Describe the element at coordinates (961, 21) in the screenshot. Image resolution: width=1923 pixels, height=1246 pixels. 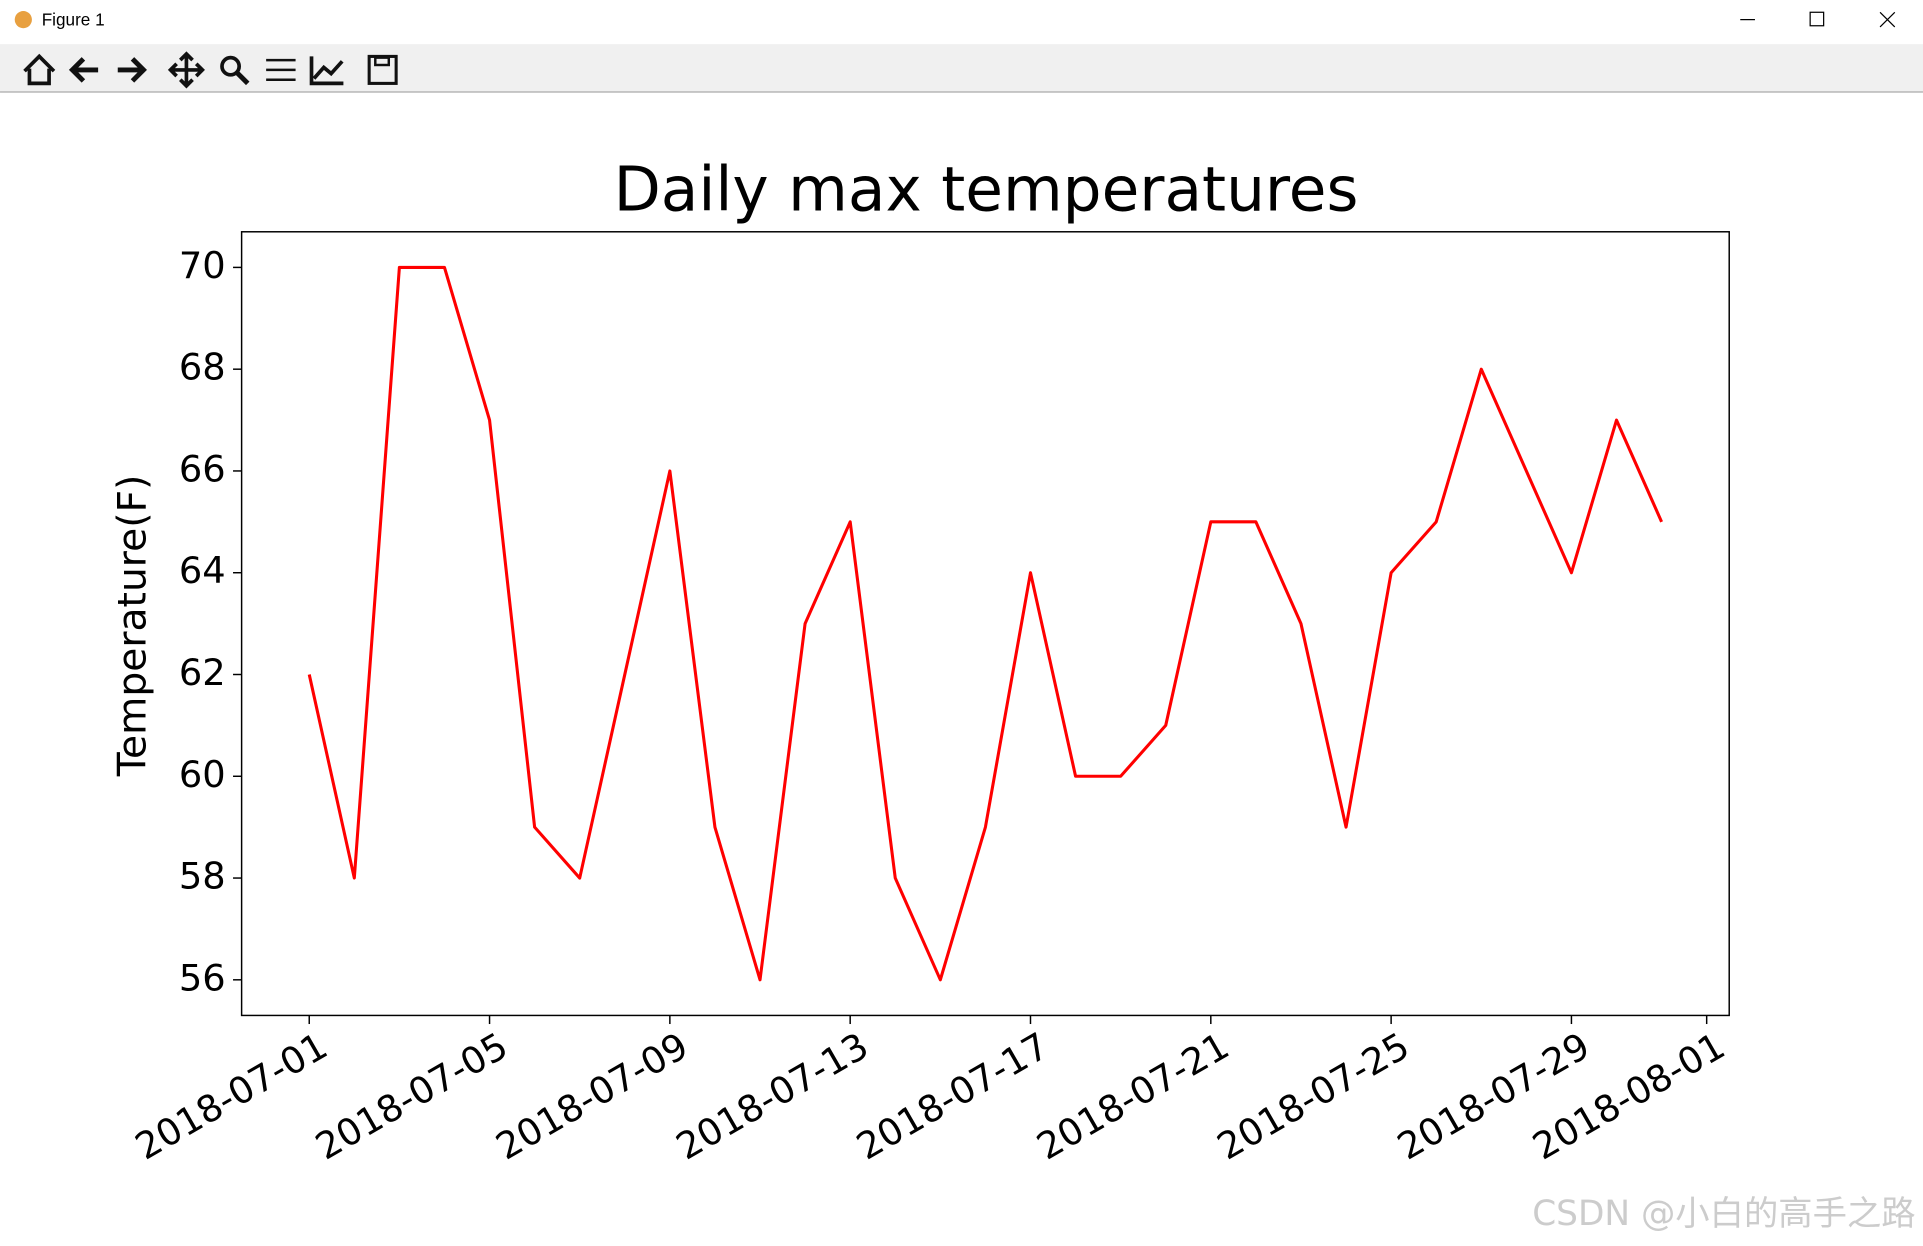
I see `title-bar` at that location.